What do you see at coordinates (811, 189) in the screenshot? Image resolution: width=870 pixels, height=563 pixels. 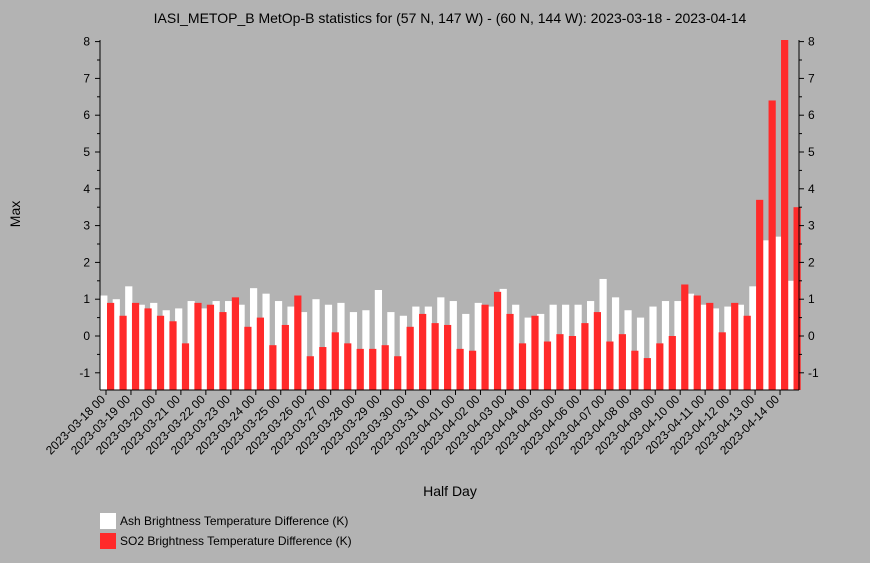 I see `y-tick-label-right: 4` at bounding box center [811, 189].